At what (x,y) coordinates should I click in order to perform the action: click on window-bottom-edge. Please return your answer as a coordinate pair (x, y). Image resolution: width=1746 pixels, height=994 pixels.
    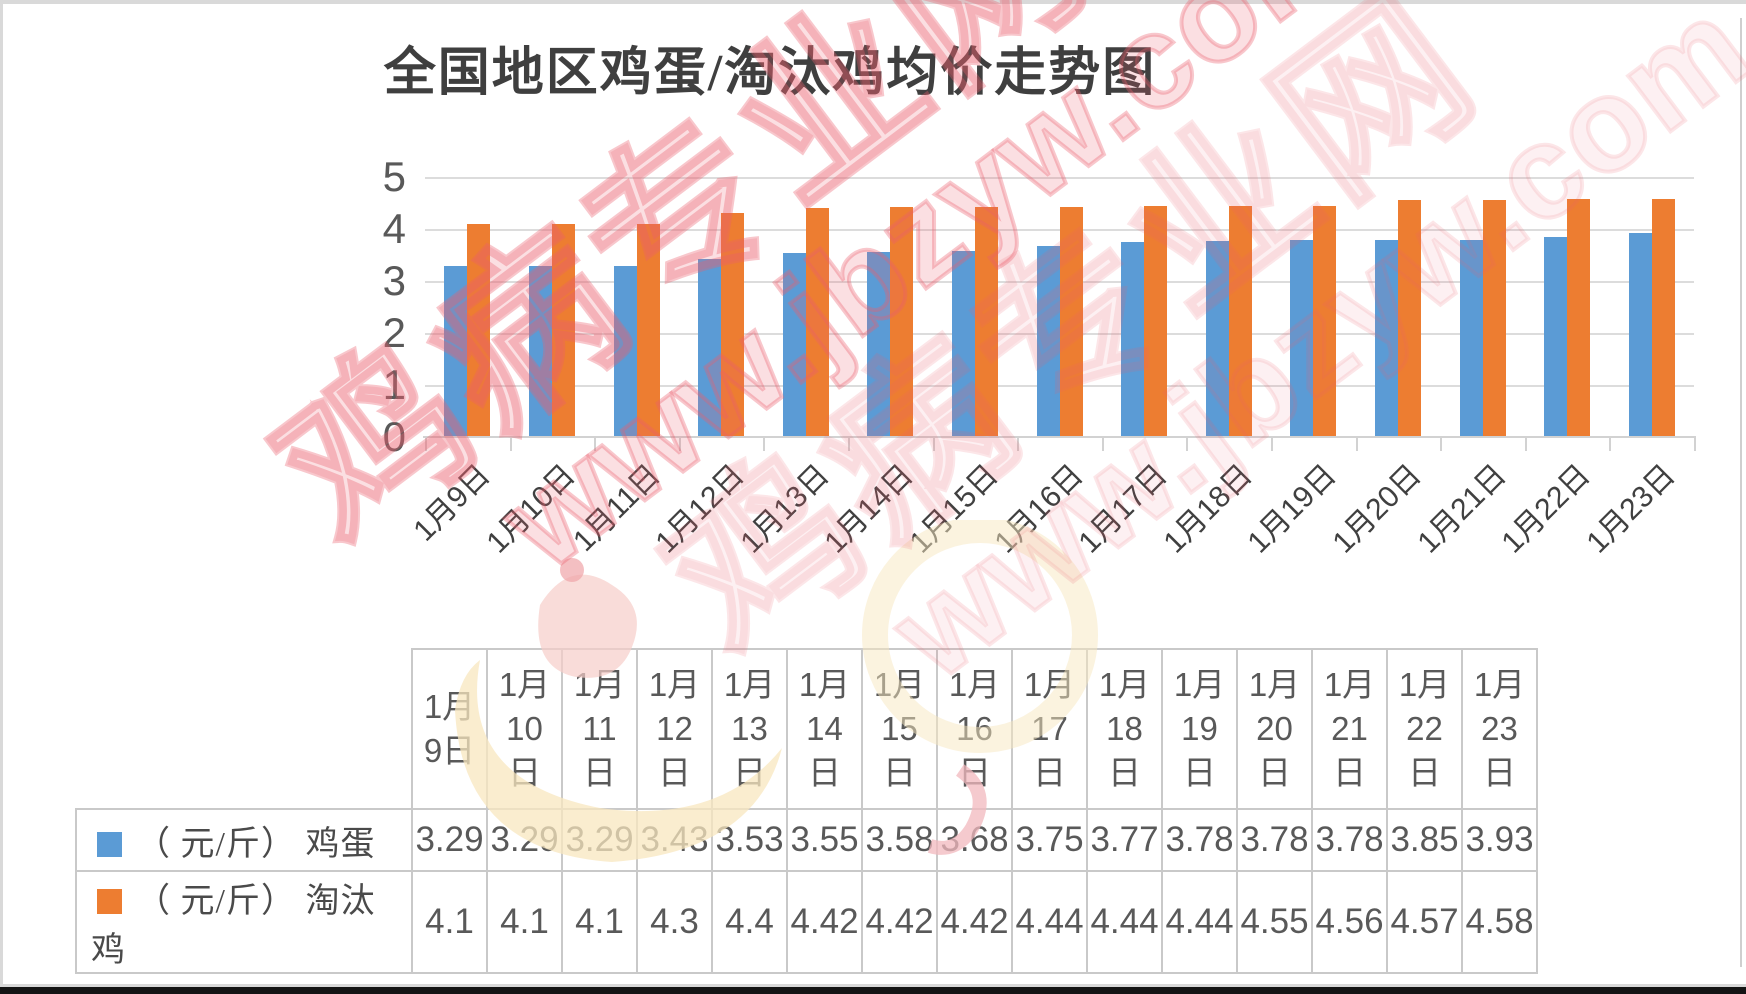
    Looking at the image, I should click on (873, 985).